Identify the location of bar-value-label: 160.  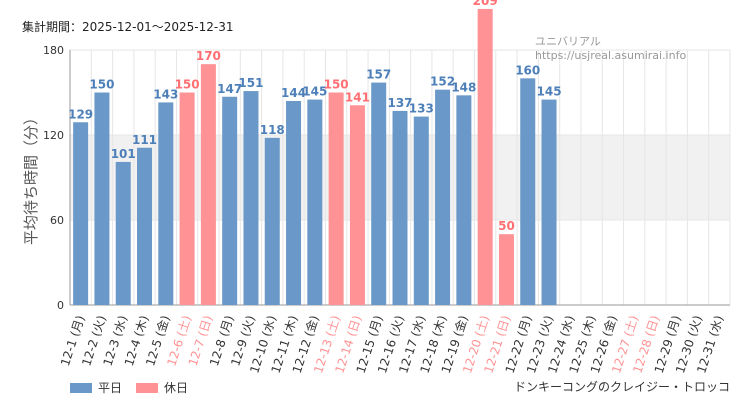
(527, 70).